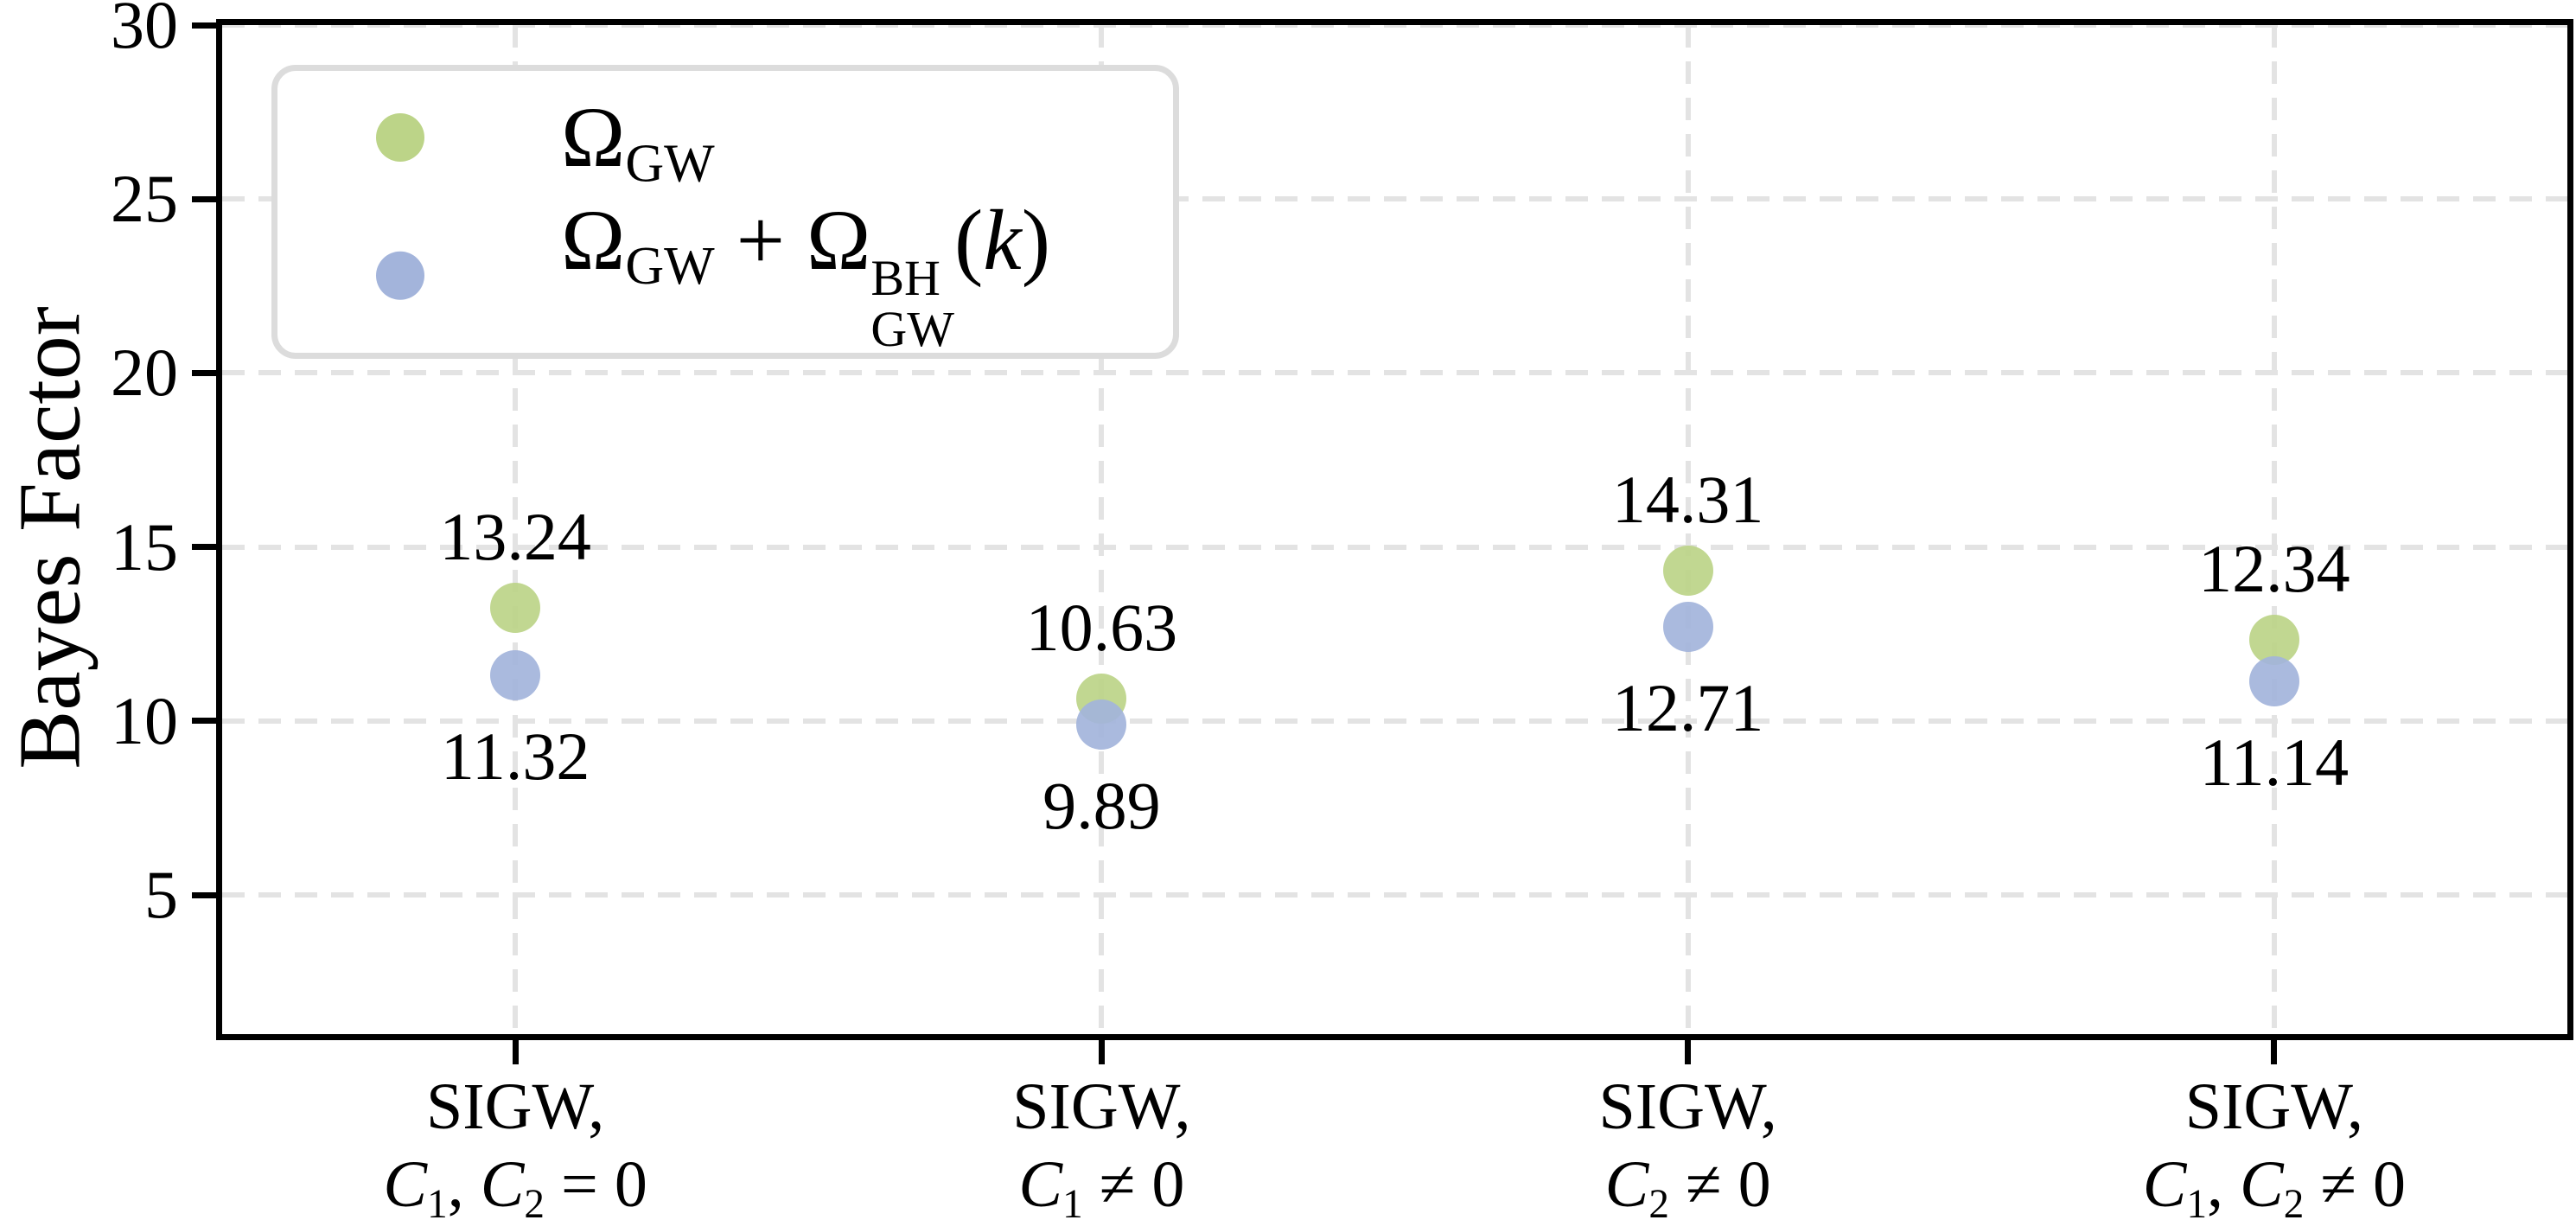 This screenshot has height=1220, width=2576. I want to click on y-tick-label: 25, so click(144, 199).